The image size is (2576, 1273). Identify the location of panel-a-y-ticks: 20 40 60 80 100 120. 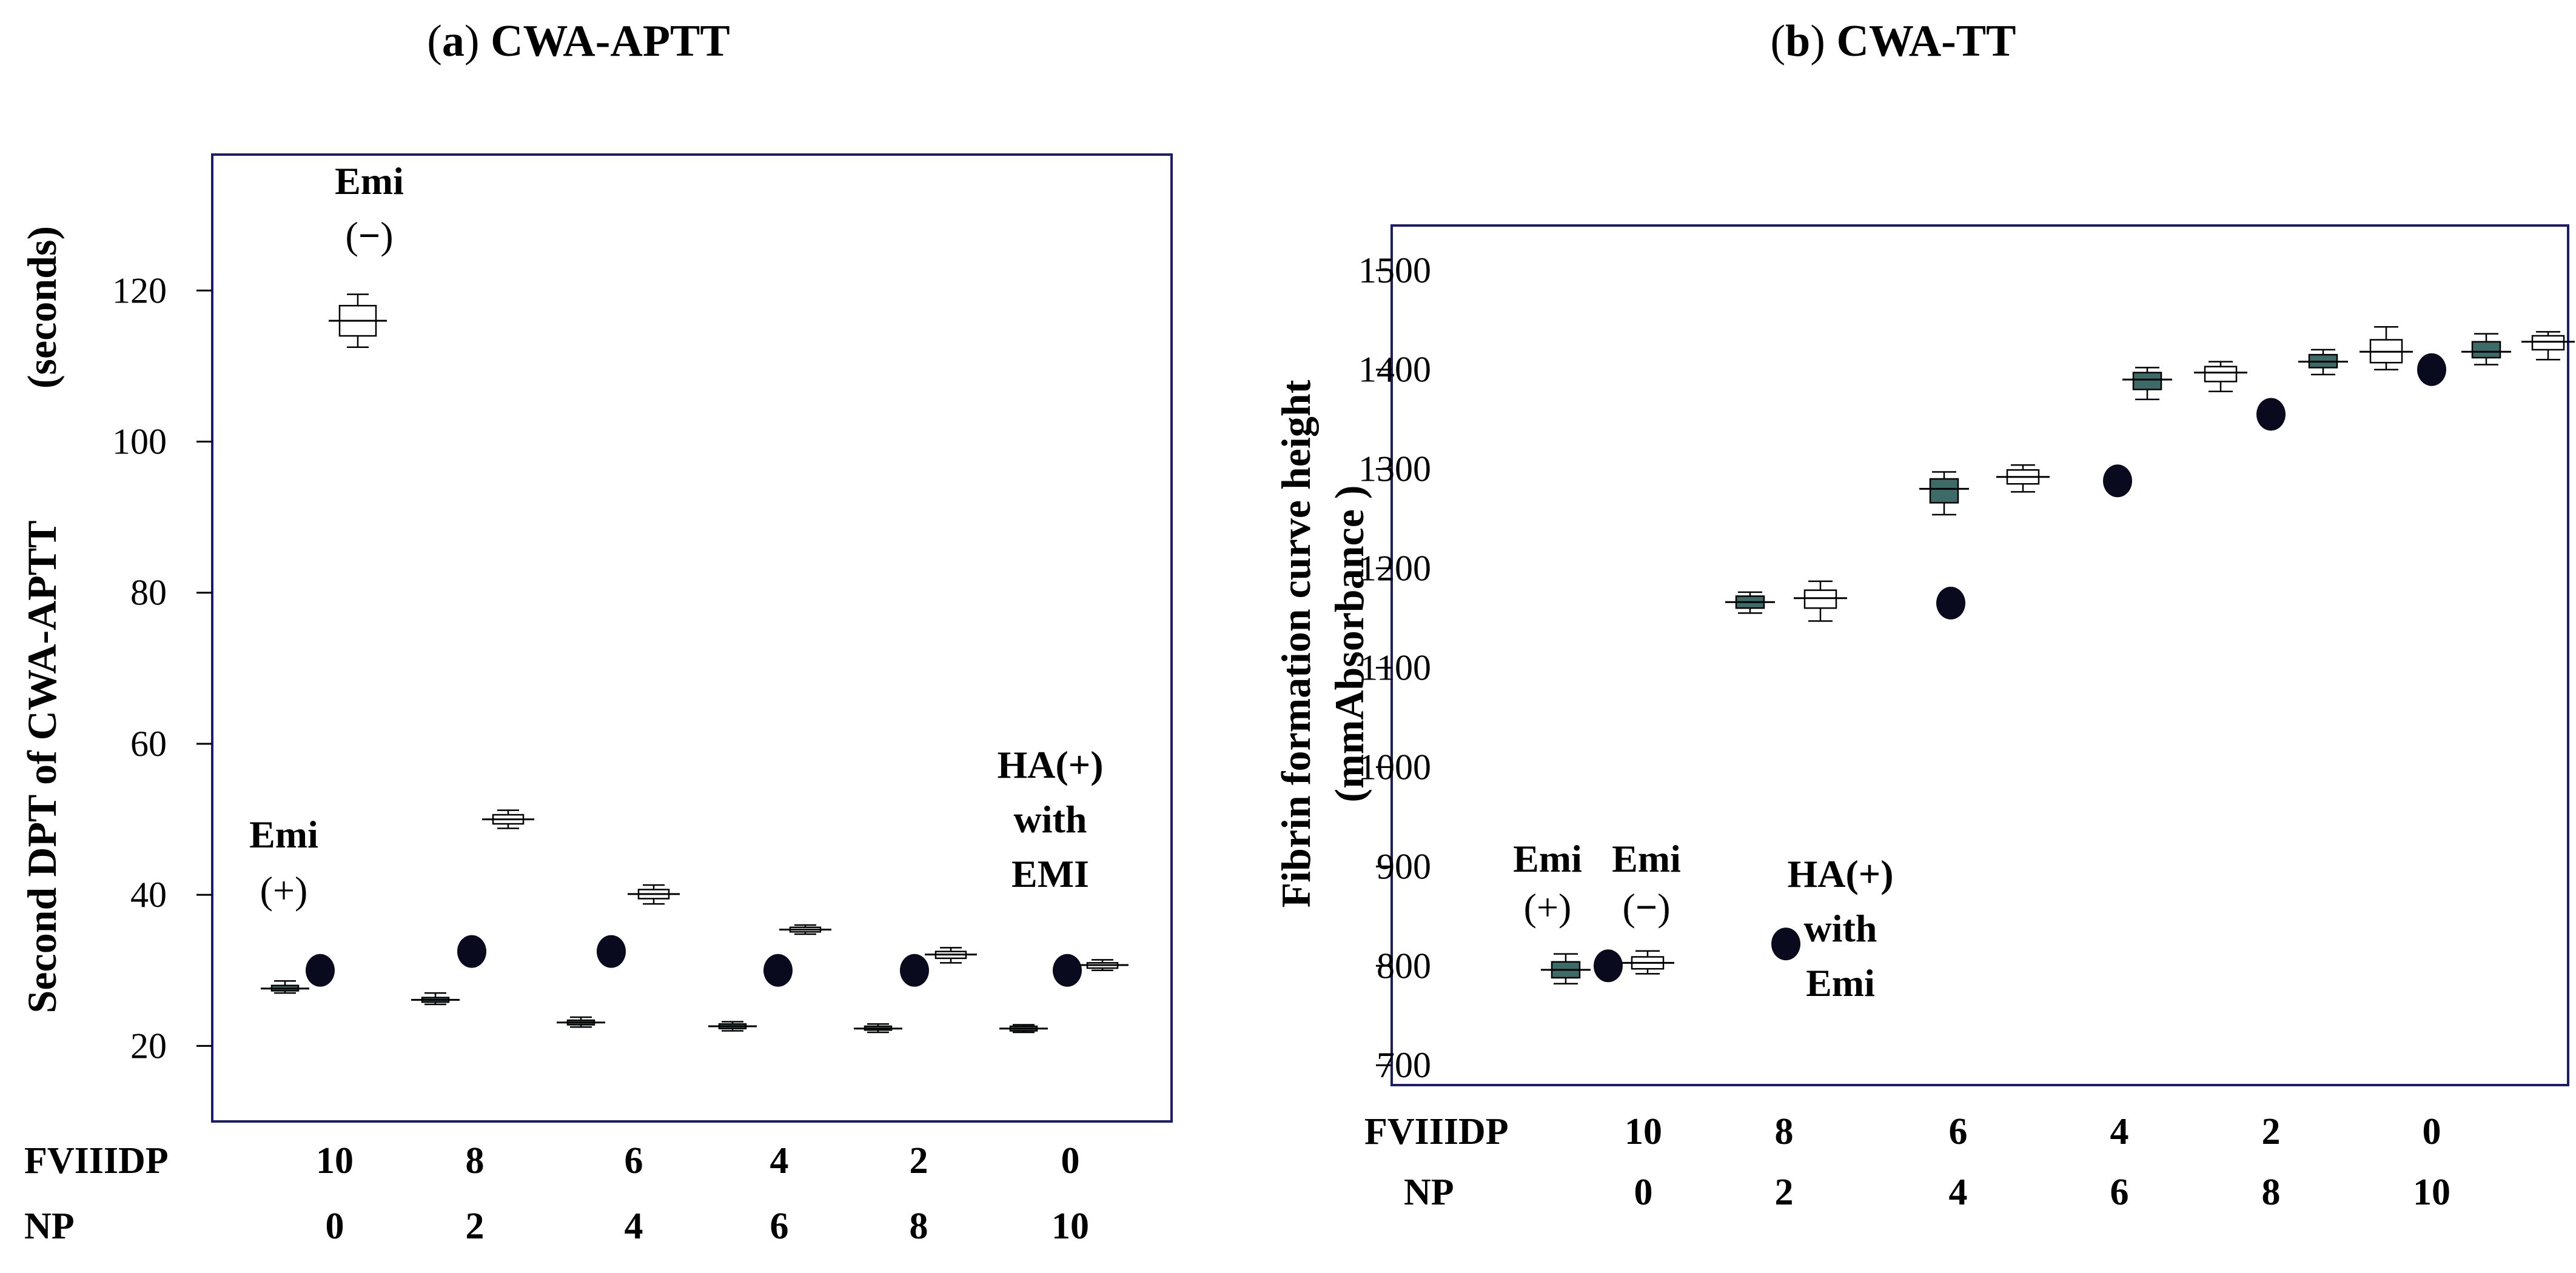
(162, 668).